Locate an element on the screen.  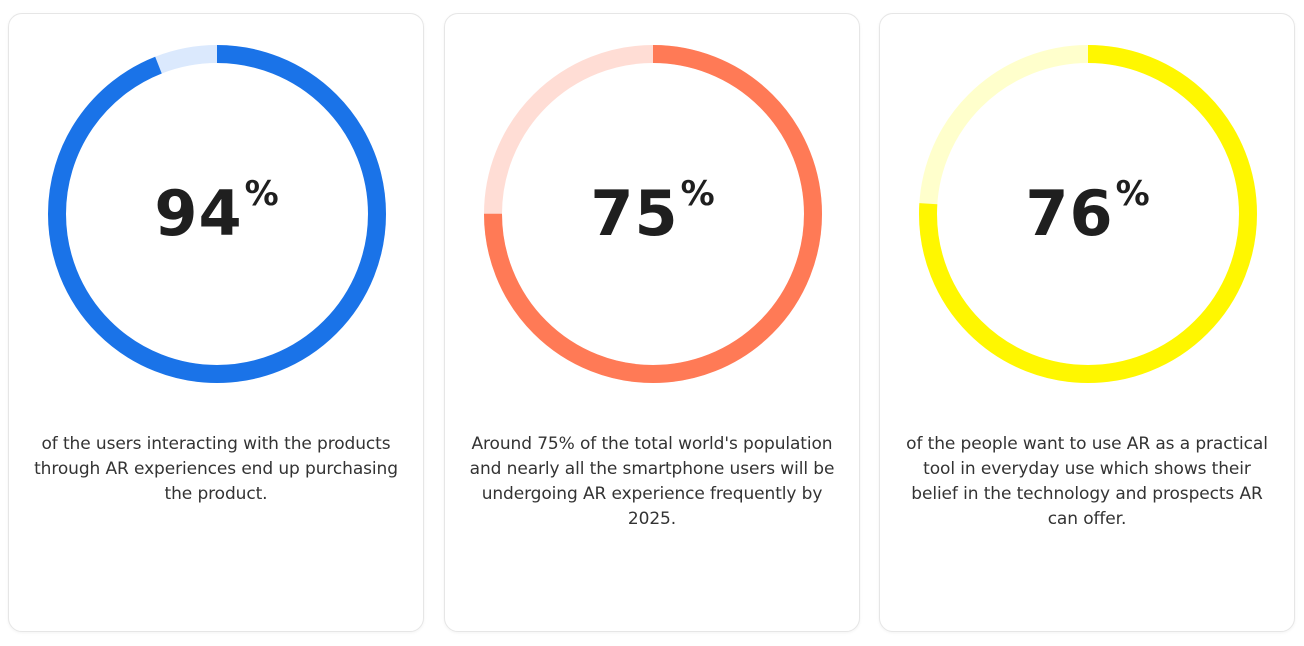
progress-ring: 76 % is located at coordinates (1088, 214).